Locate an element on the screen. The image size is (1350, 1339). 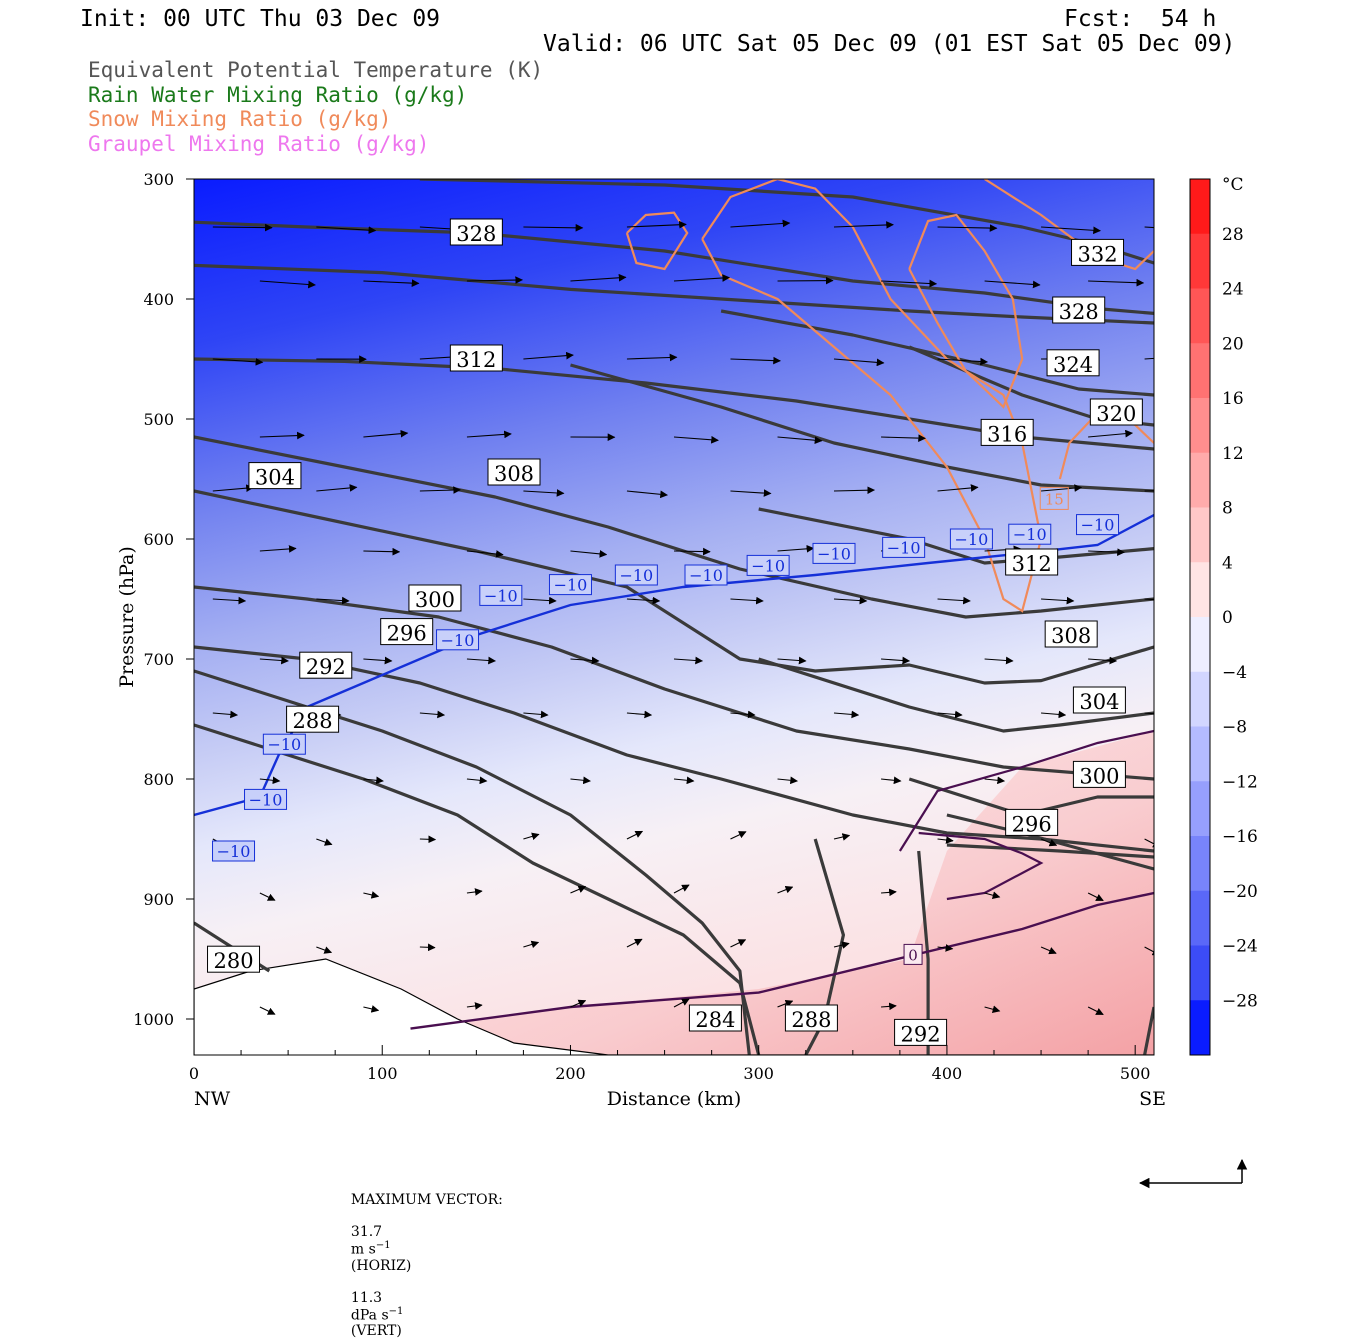
theta-e-label: 324 is located at coordinates (1073, 363).